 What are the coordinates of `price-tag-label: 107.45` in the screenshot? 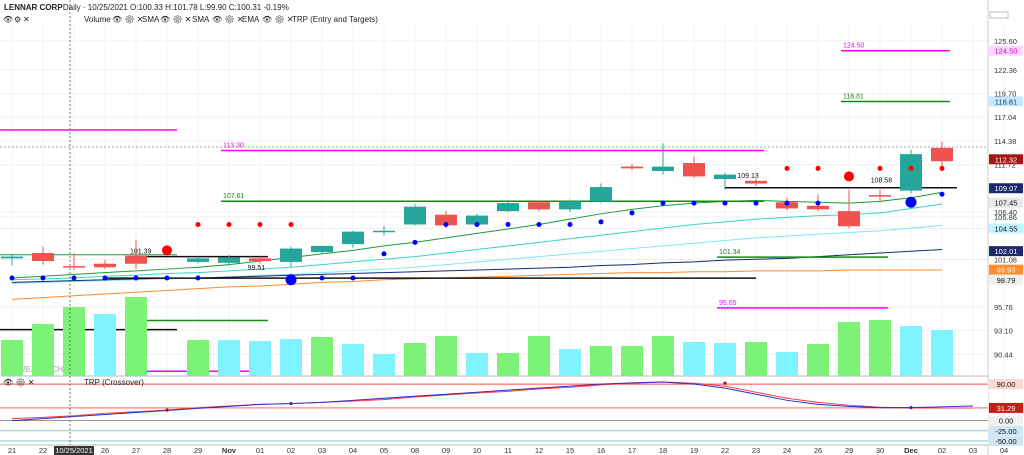 It's located at (1006, 203).